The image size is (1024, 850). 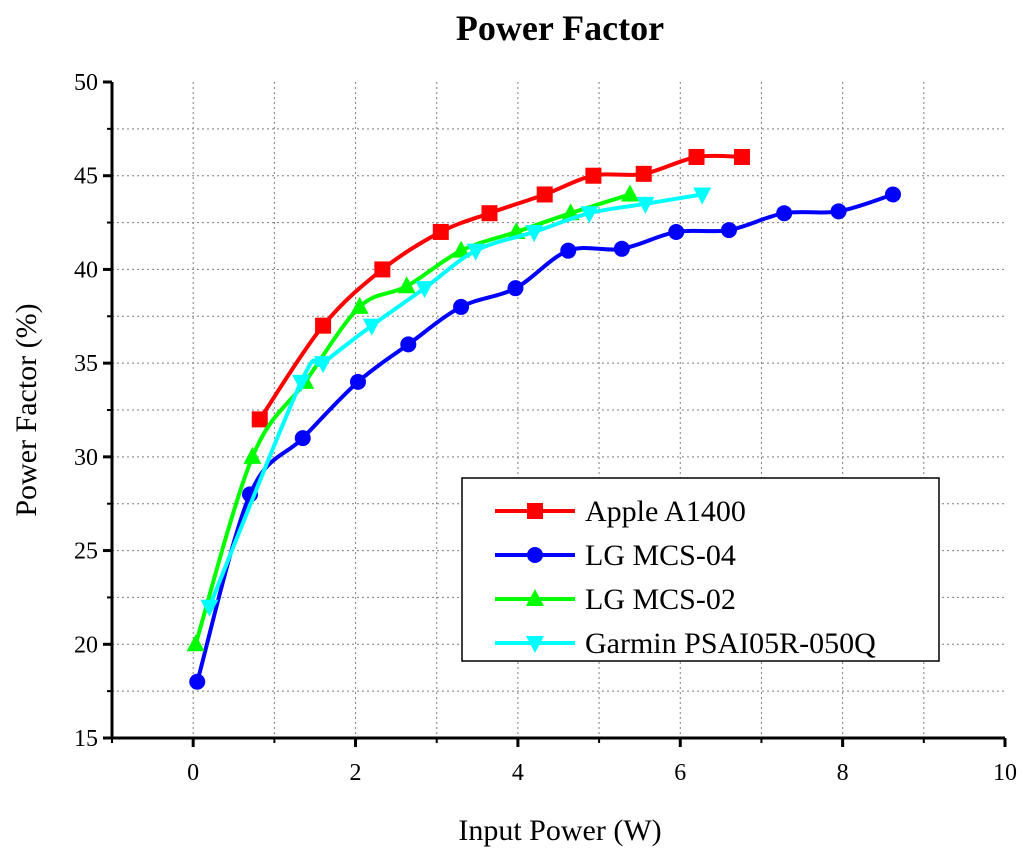 I want to click on legend-label: Apple A1400, so click(x=665, y=511).